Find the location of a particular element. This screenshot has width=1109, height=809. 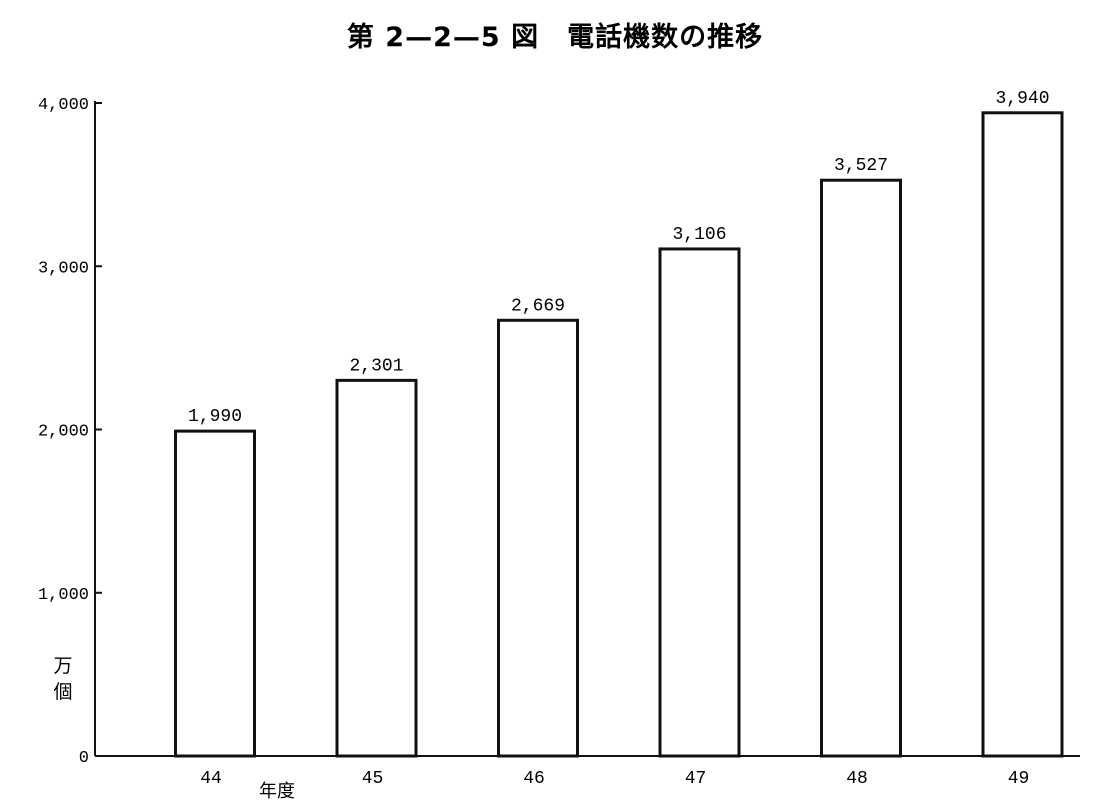

x-tick-label: 44 is located at coordinates (211, 779).